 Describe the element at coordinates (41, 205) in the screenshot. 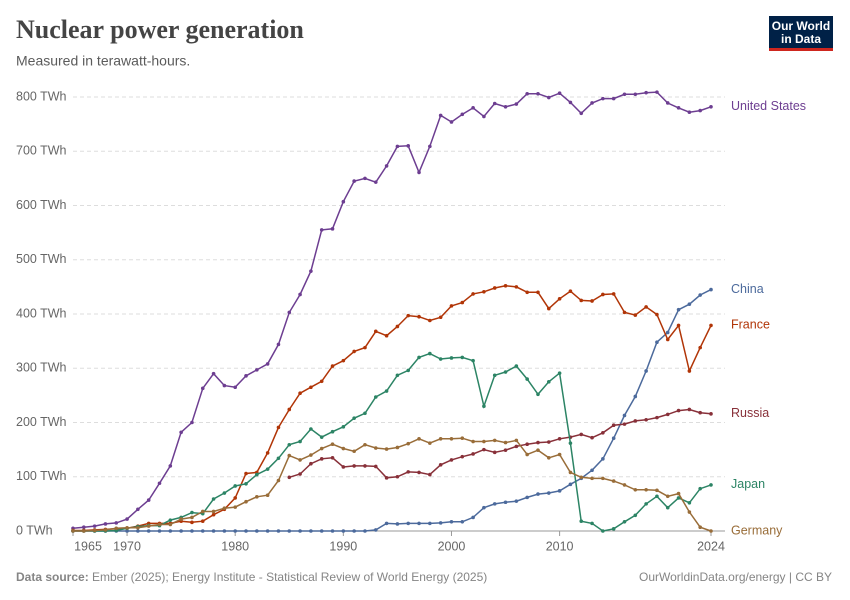

I see `y-tick-label: 600 TWh` at that location.